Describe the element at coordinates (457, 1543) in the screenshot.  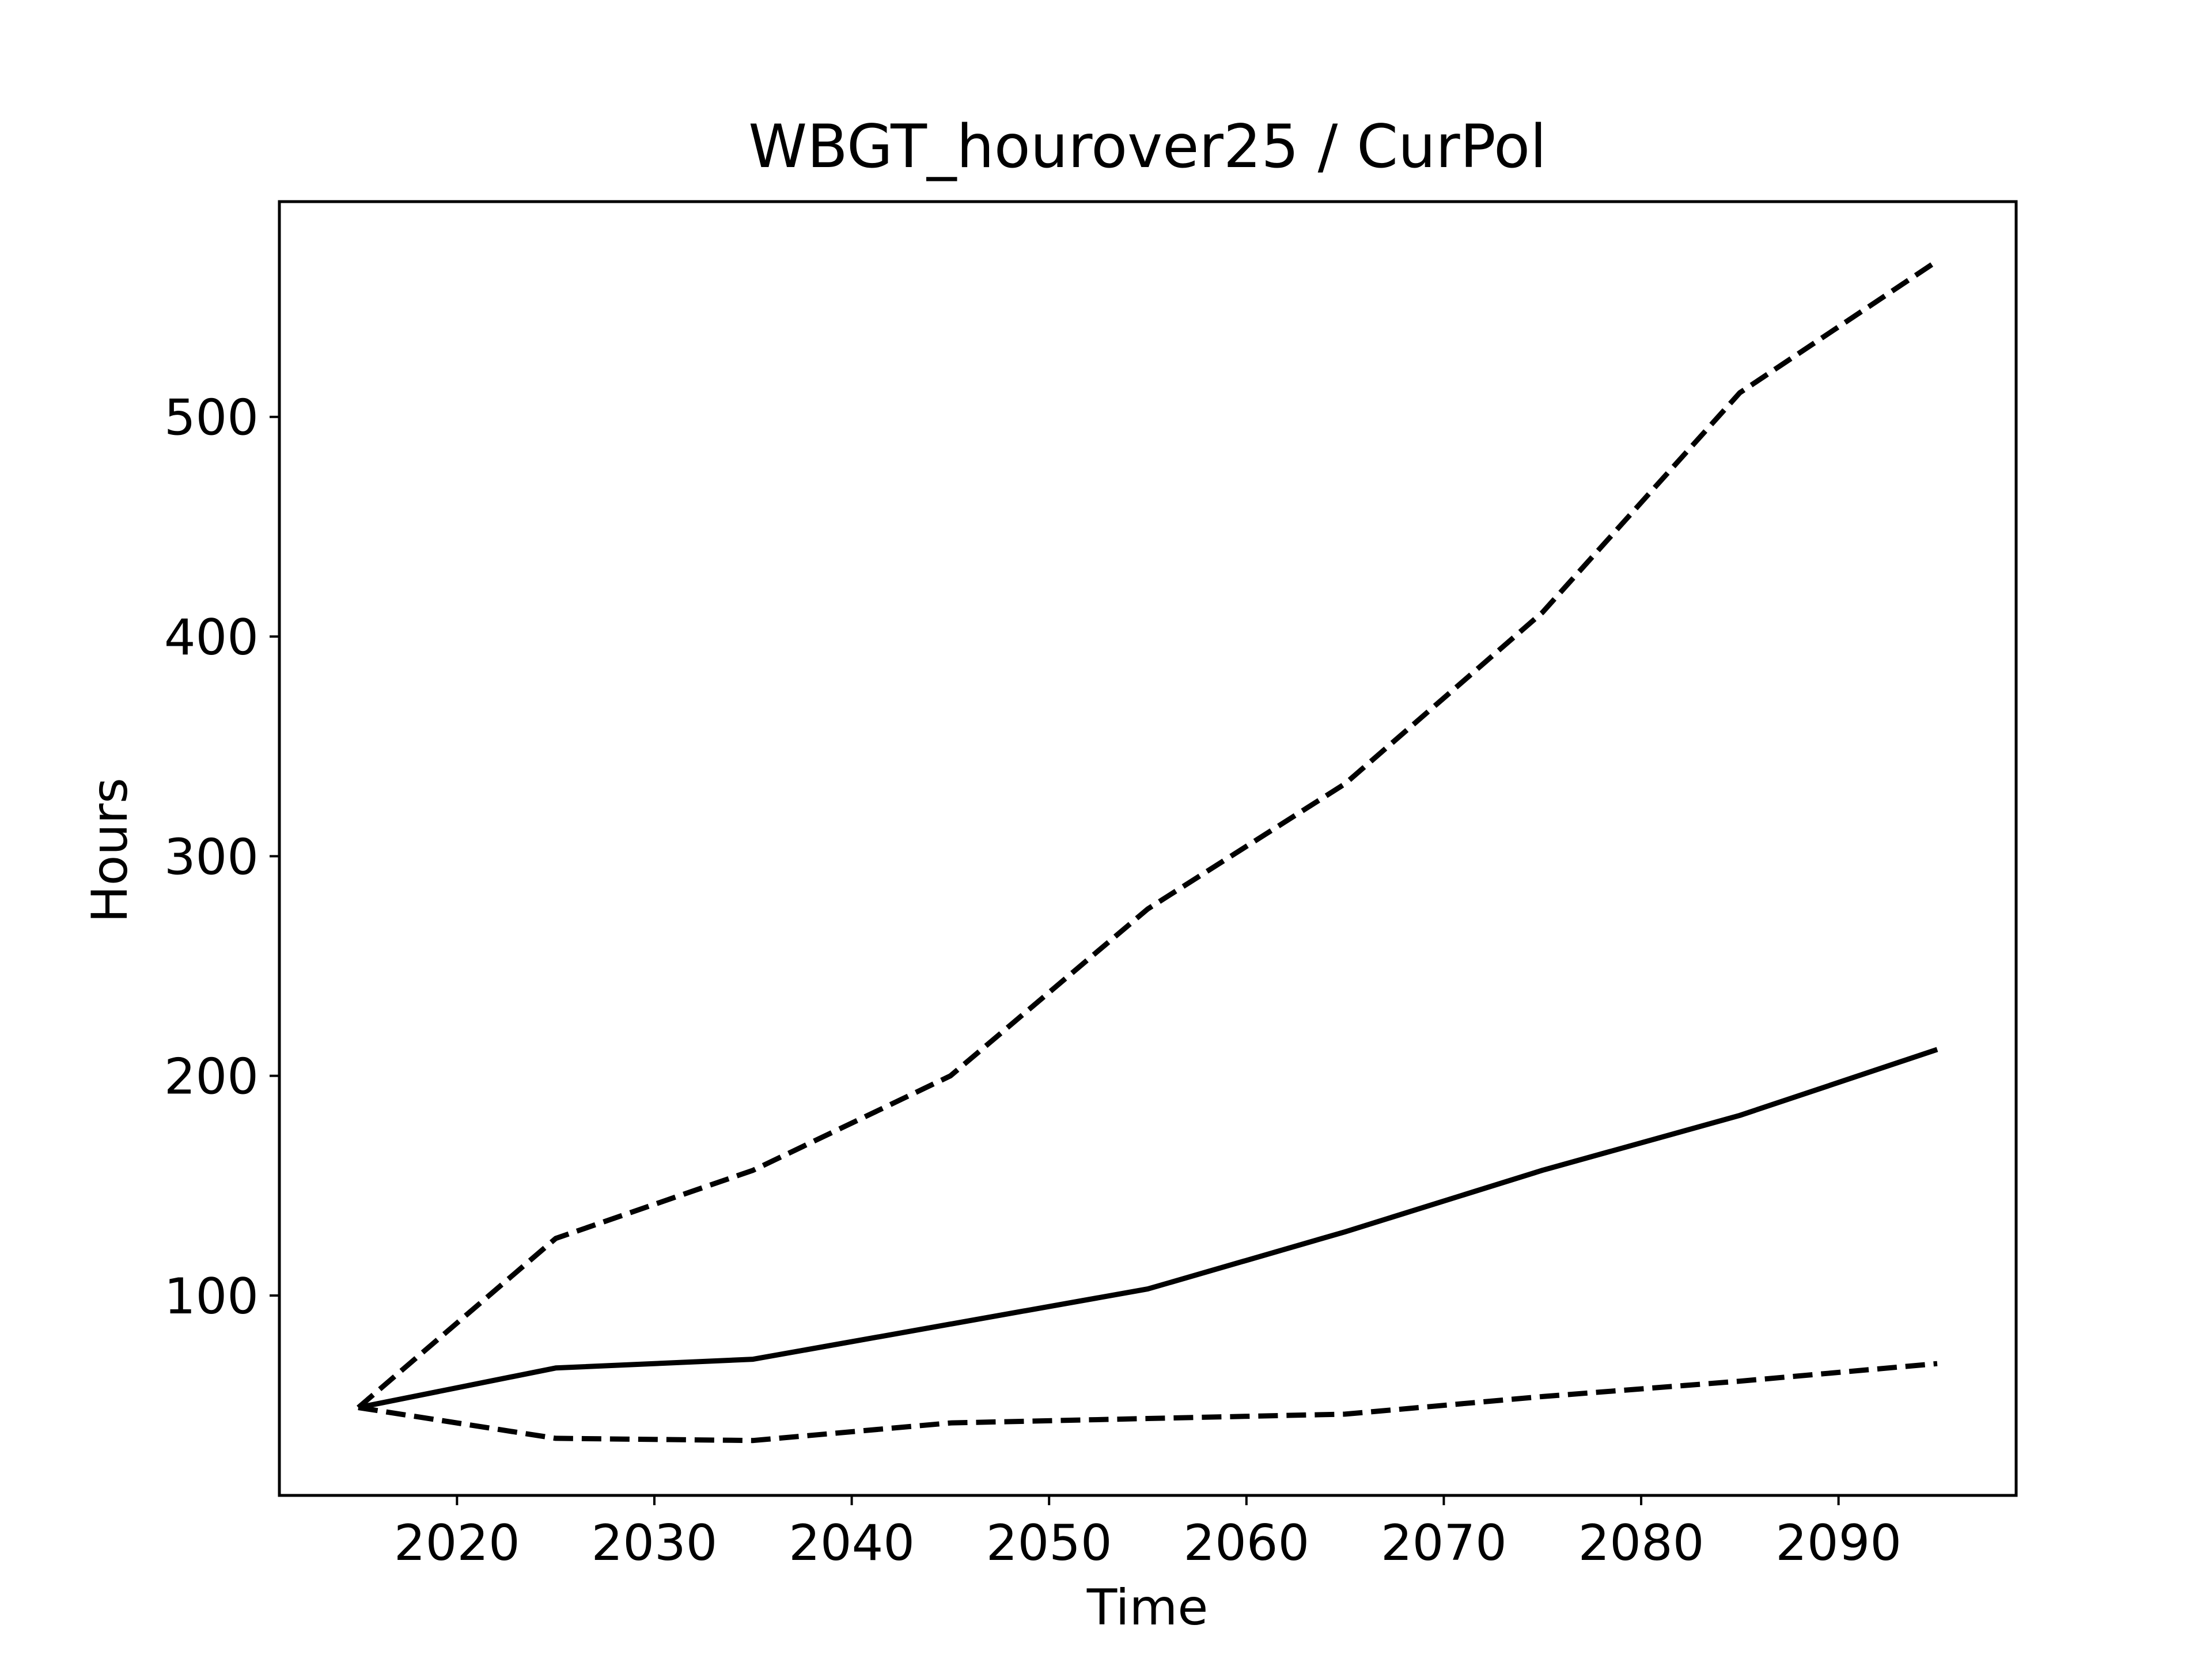
I see `x-tick-label: 2020` at that location.